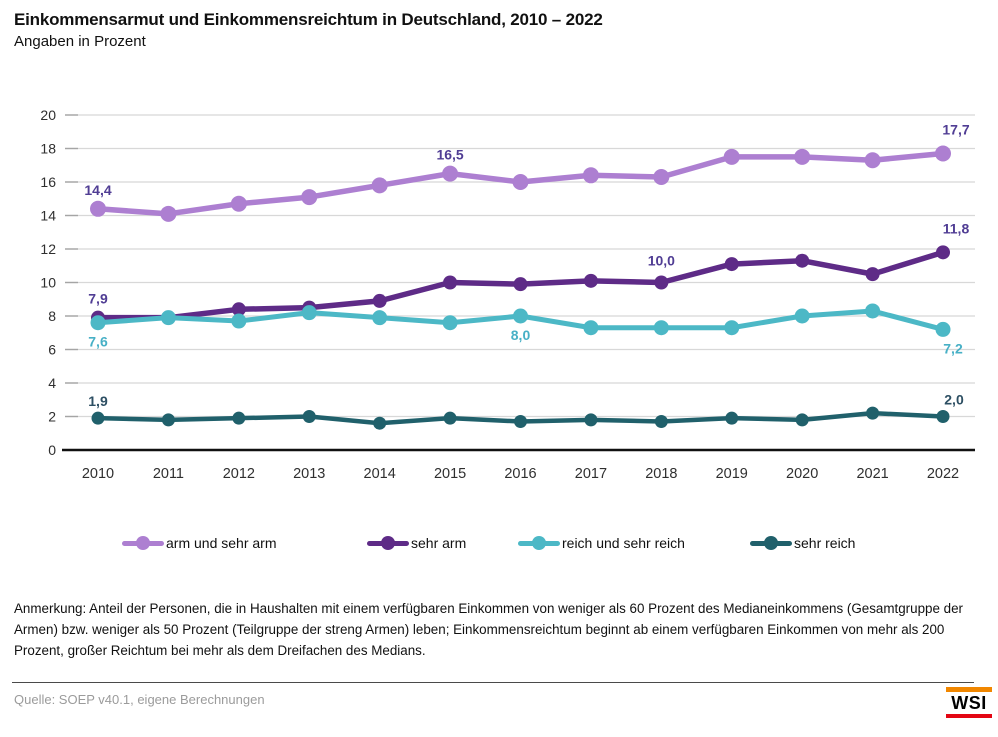 Image resolution: width=998 pixels, height=737 pixels. What do you see at coordinates (48, 216) in the screenshot?
I see `y-axis-label: 14` at bounding box center [48, 216].